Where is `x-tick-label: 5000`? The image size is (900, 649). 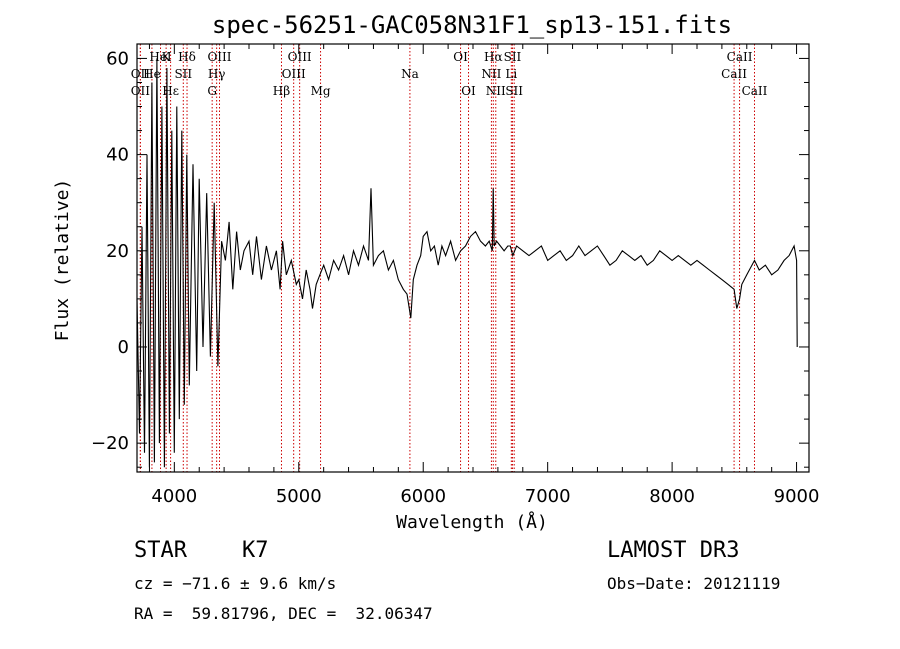 x-tick-label: 5000 is located at coordinates (299, 496).